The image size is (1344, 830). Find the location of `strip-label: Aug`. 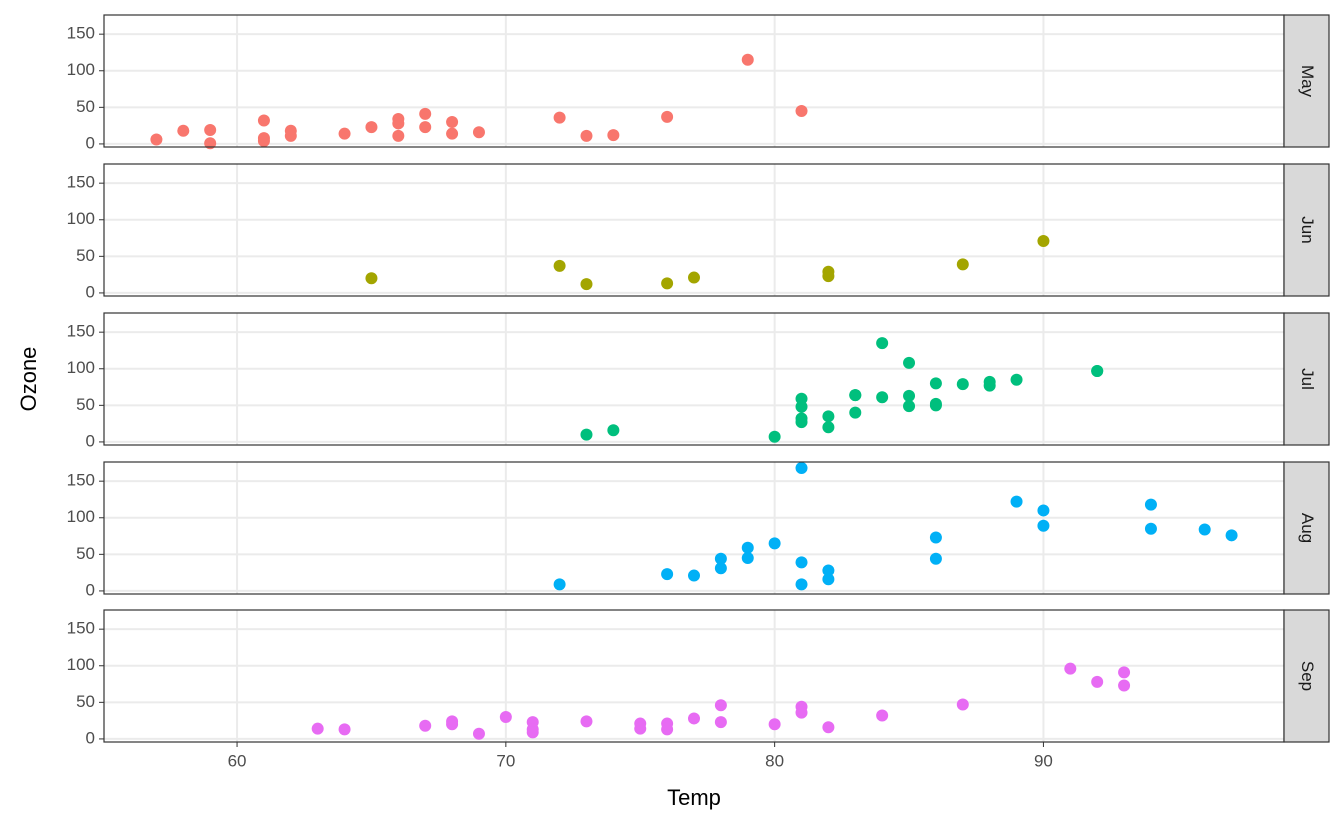

strip-label: Aug is located at coordinates (1307, 528).